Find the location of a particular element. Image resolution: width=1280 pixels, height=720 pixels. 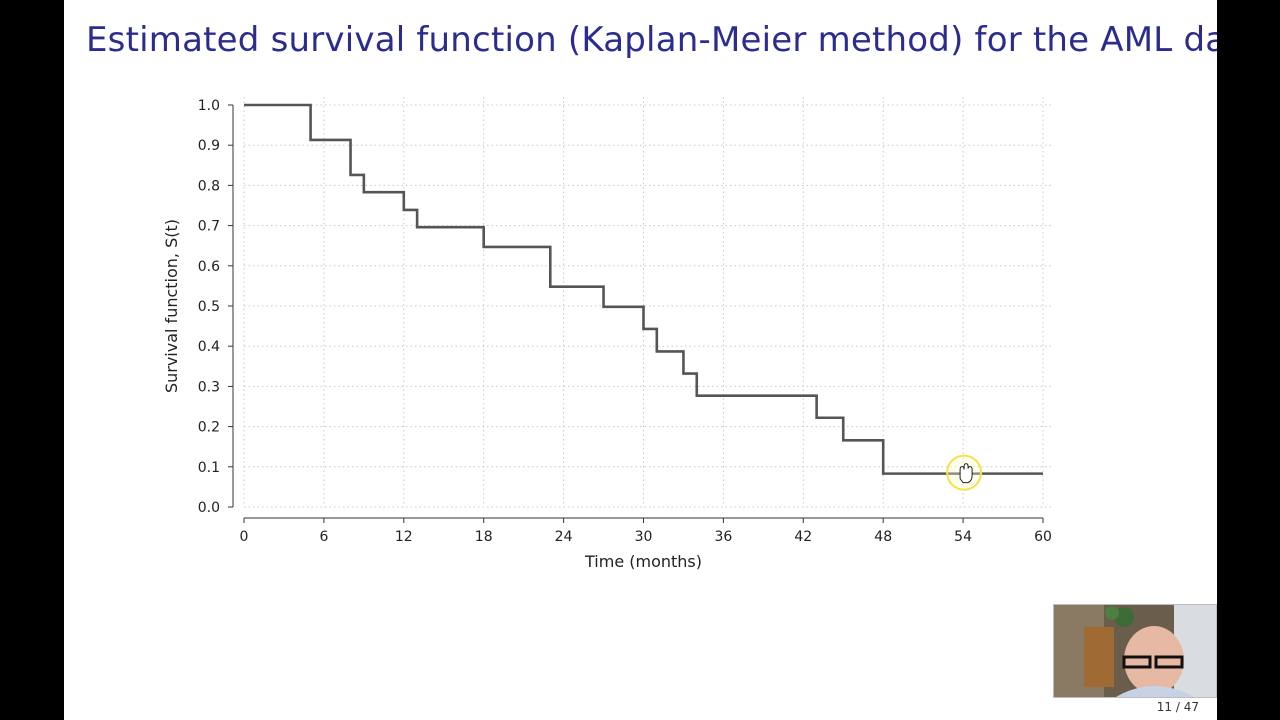

x-tick-label: 60 is located at coordinates (1043, 537).